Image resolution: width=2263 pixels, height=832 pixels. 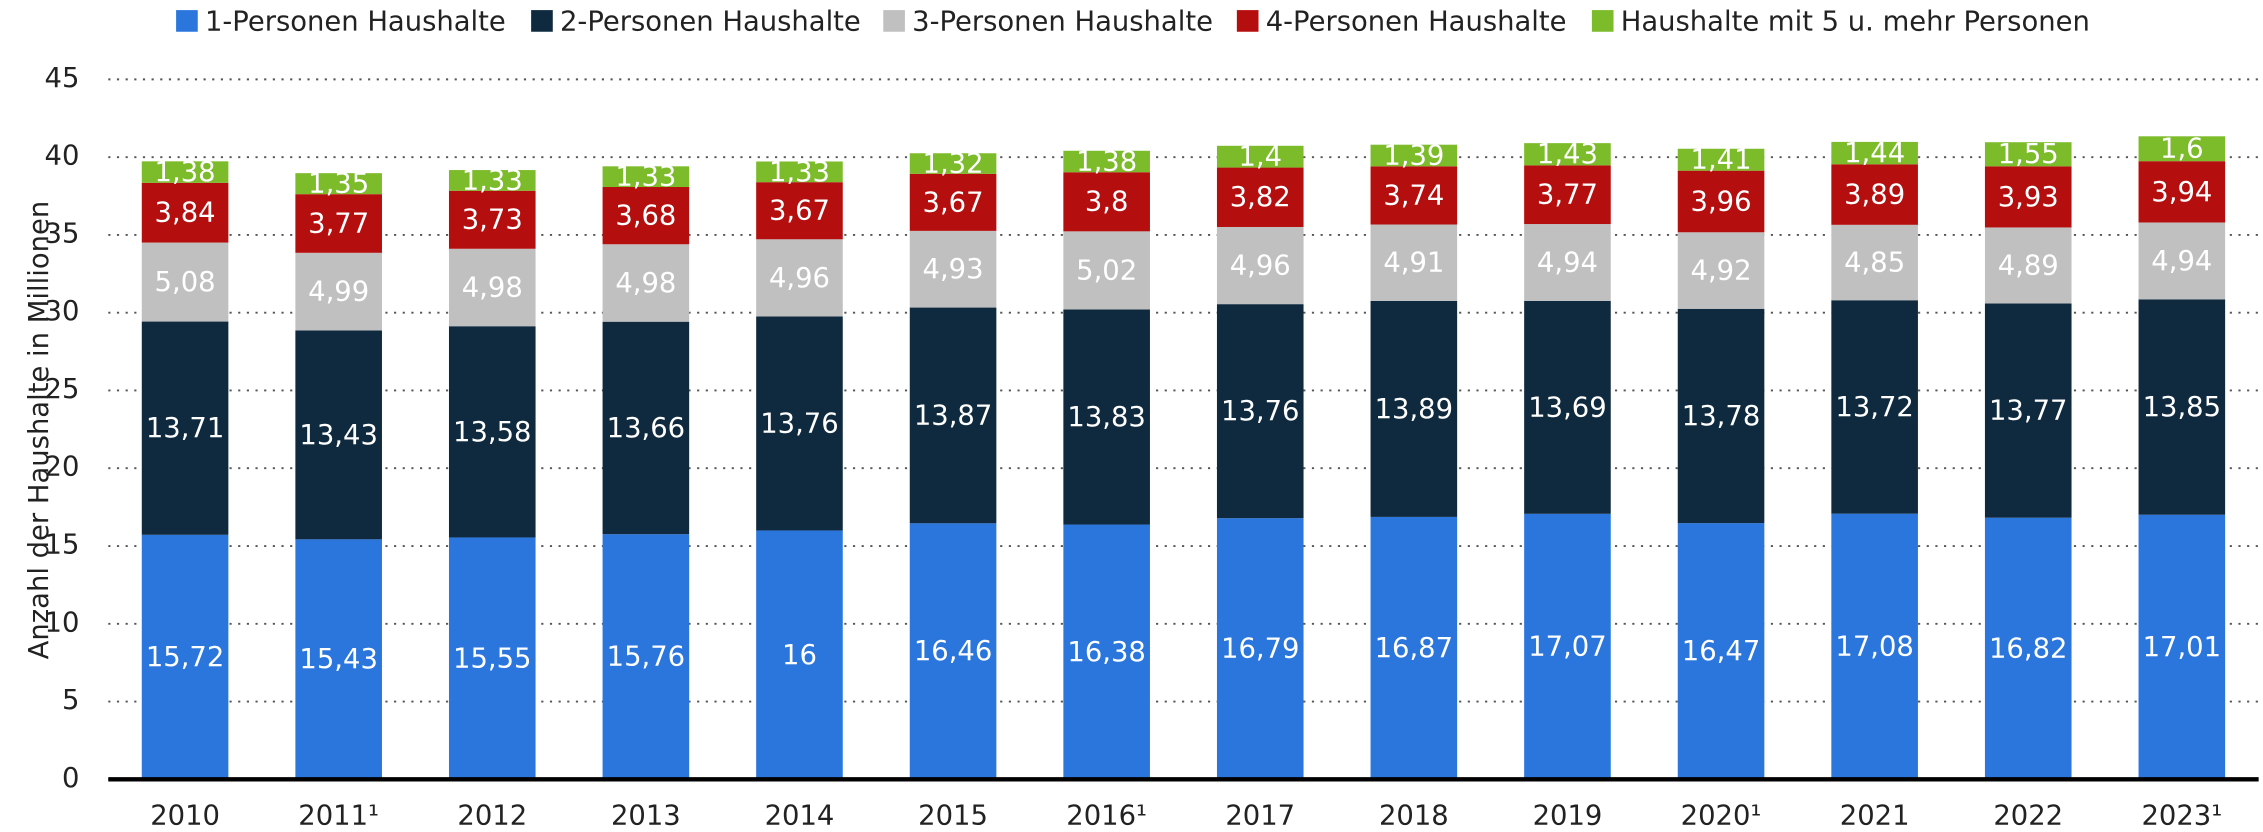 What do you see at coordinates (2182, 647) in the screenshot?
I see `data-label: 17,01` at bounding box center [2182, 647].